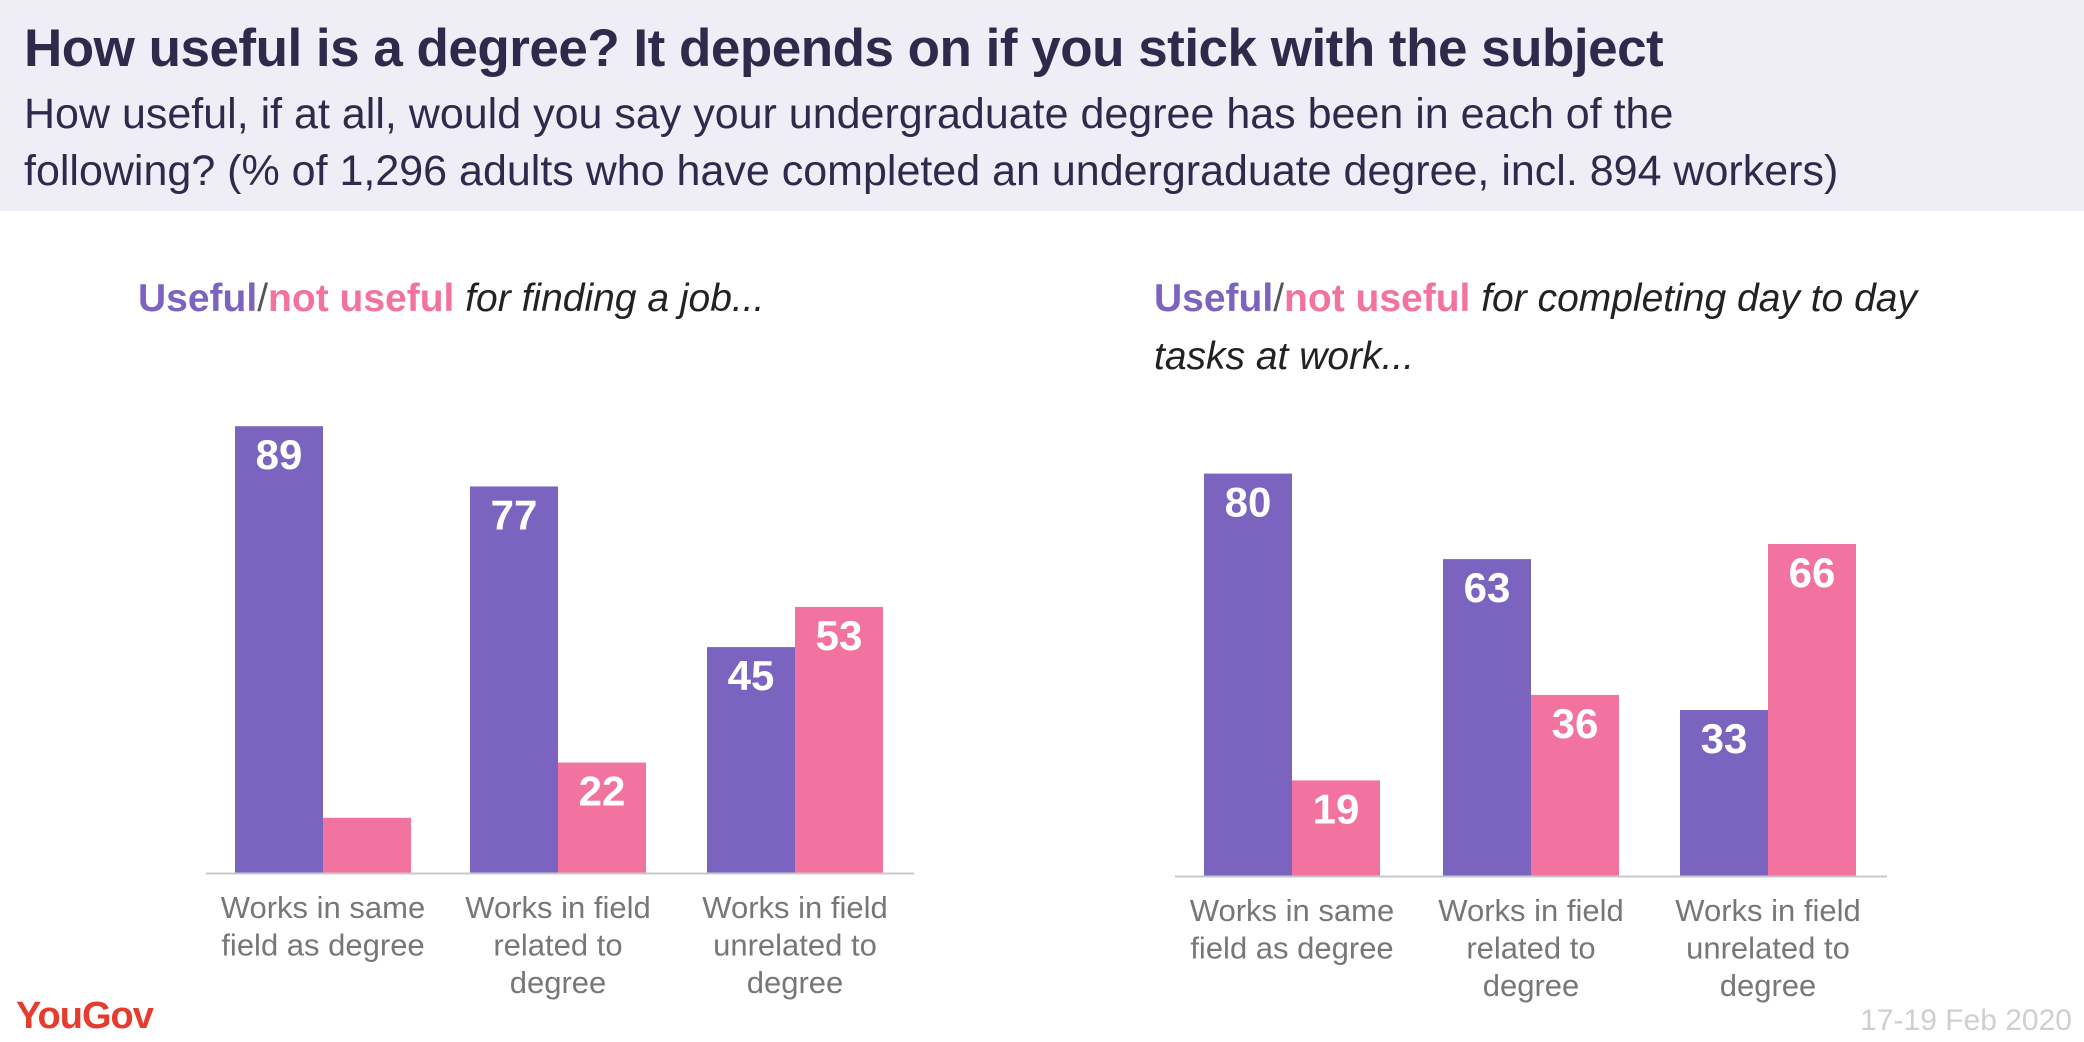 The width and height of the screenshot is (2084, 1042). I want to click on data-label: 19, so click(1336, 808).